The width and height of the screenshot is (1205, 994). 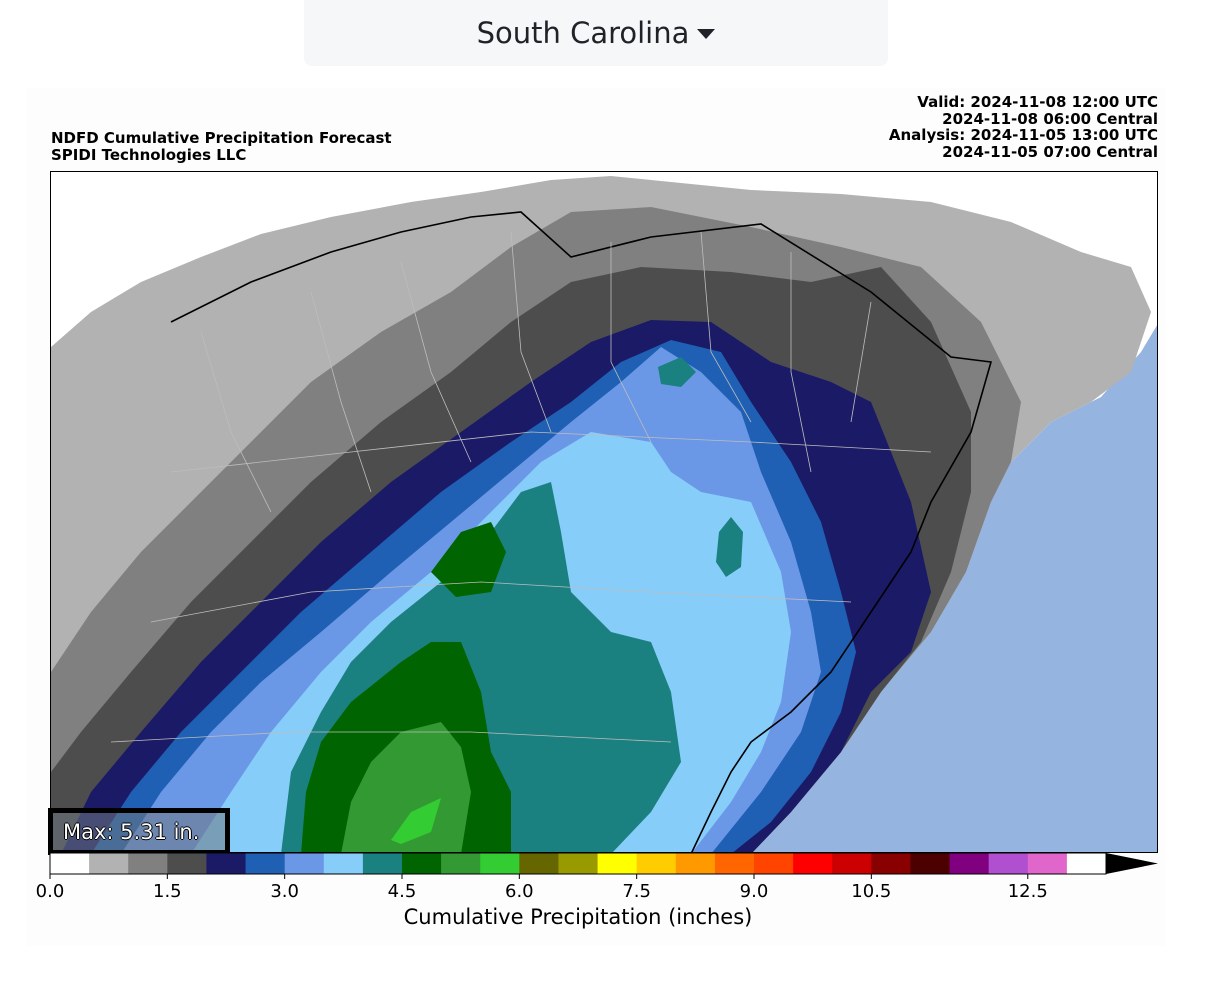 What do you see at coordinates (1027, 891) in the screenshot?
I see `colorbar-tick-label-8: 12.5` at bounding box center [1027, 891].